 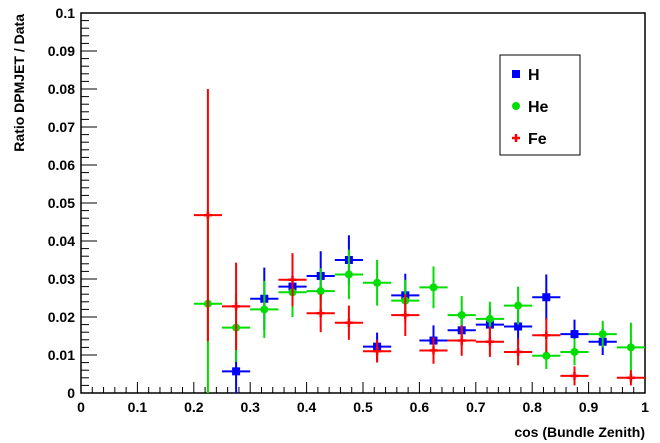 What do you see at coordinates (194, 407) in the screenshot?
I see `x-tick-label: 0.2` at bounding box center [194, 407].